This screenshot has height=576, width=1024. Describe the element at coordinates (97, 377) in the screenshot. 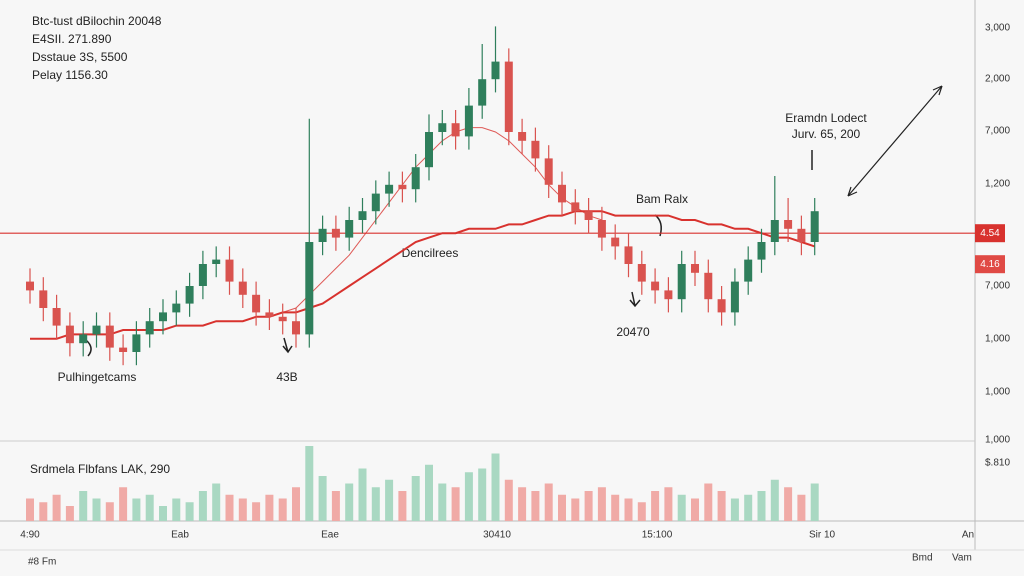

I see `annotation: Pulhingetcams` at that location.